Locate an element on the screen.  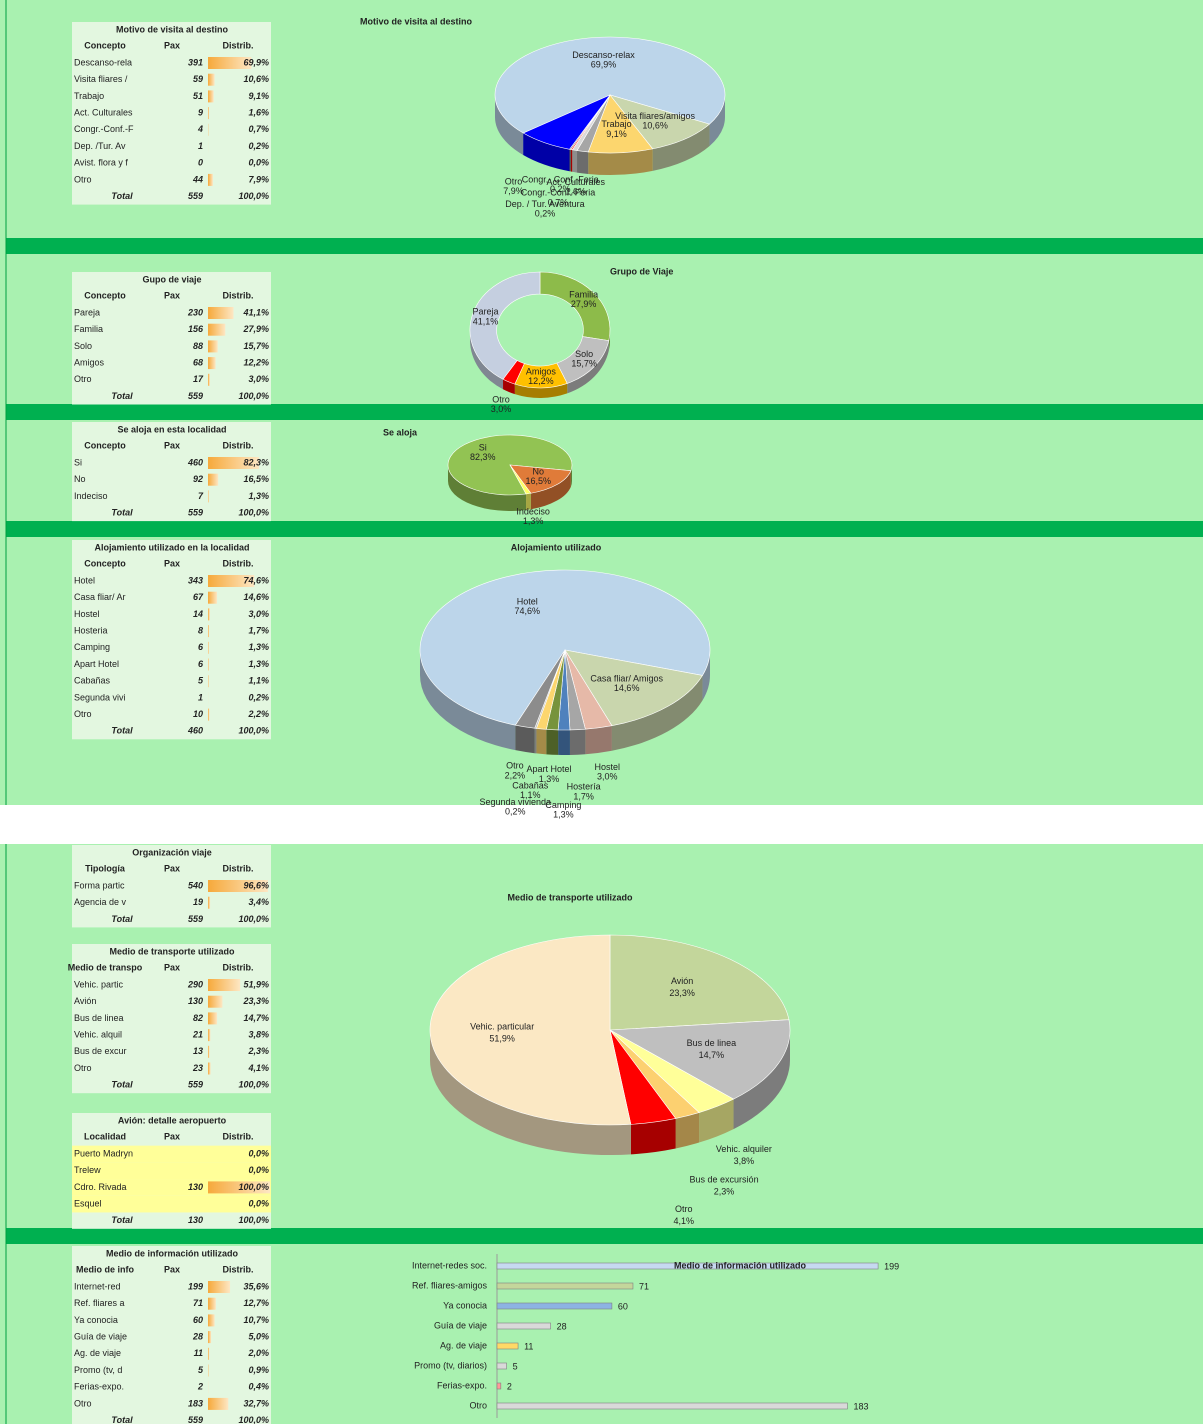
row-pax: 230 is located at coordinates (195, 312).